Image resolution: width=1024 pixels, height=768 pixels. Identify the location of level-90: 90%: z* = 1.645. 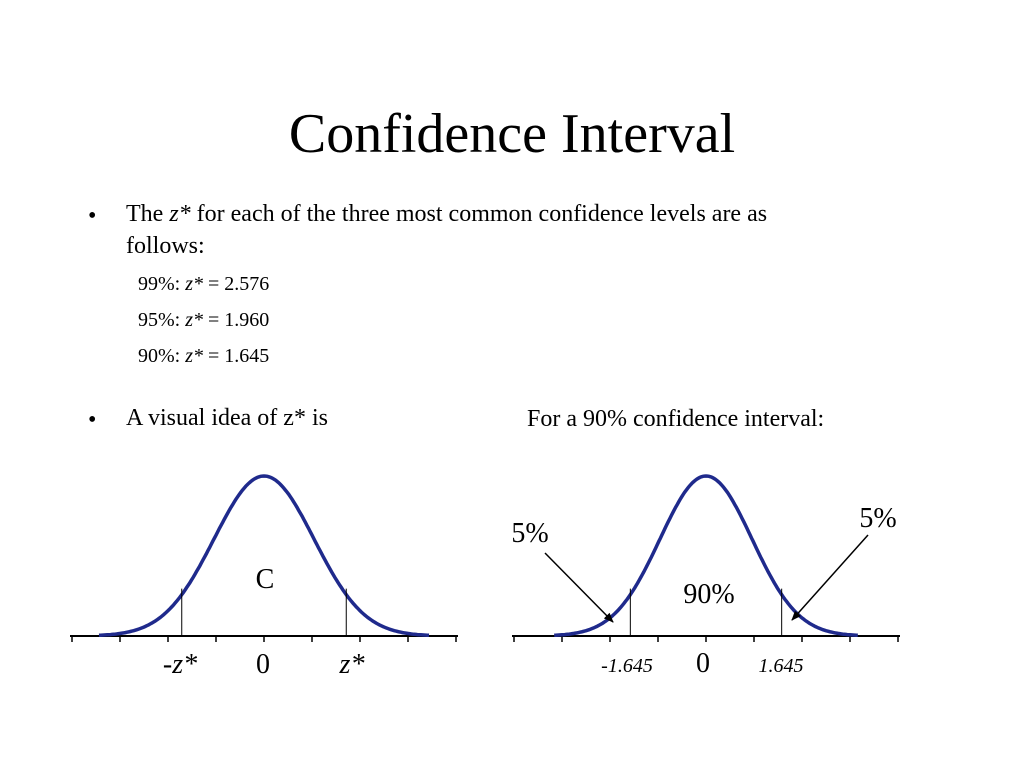
(203, 356).